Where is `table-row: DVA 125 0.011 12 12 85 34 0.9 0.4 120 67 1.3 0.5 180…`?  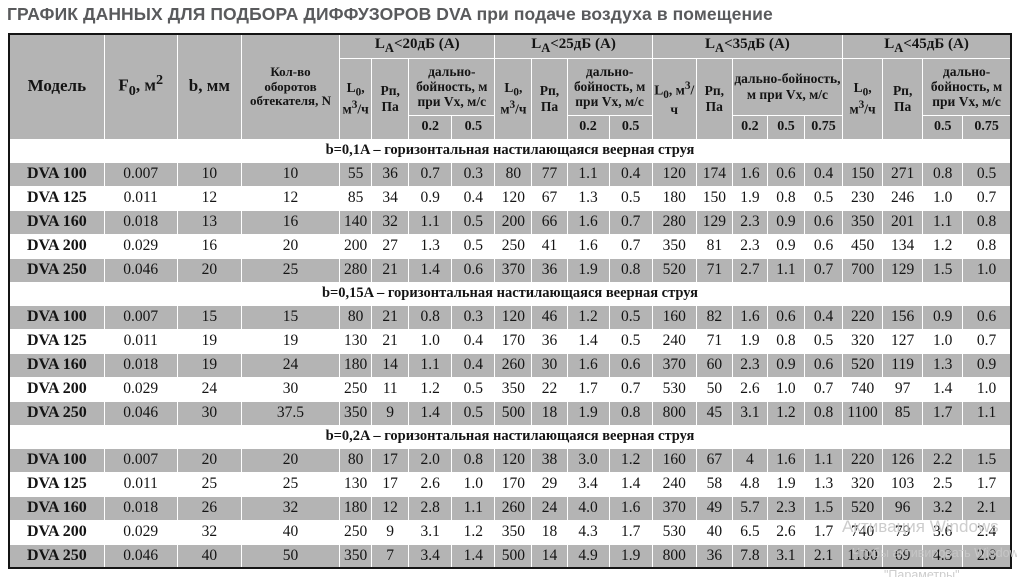 table-row: DVA 125 0.011 12 12 85 34 0.9 0.4 120 67 1.3 0.5 180… is located at coordinates (510, 198).